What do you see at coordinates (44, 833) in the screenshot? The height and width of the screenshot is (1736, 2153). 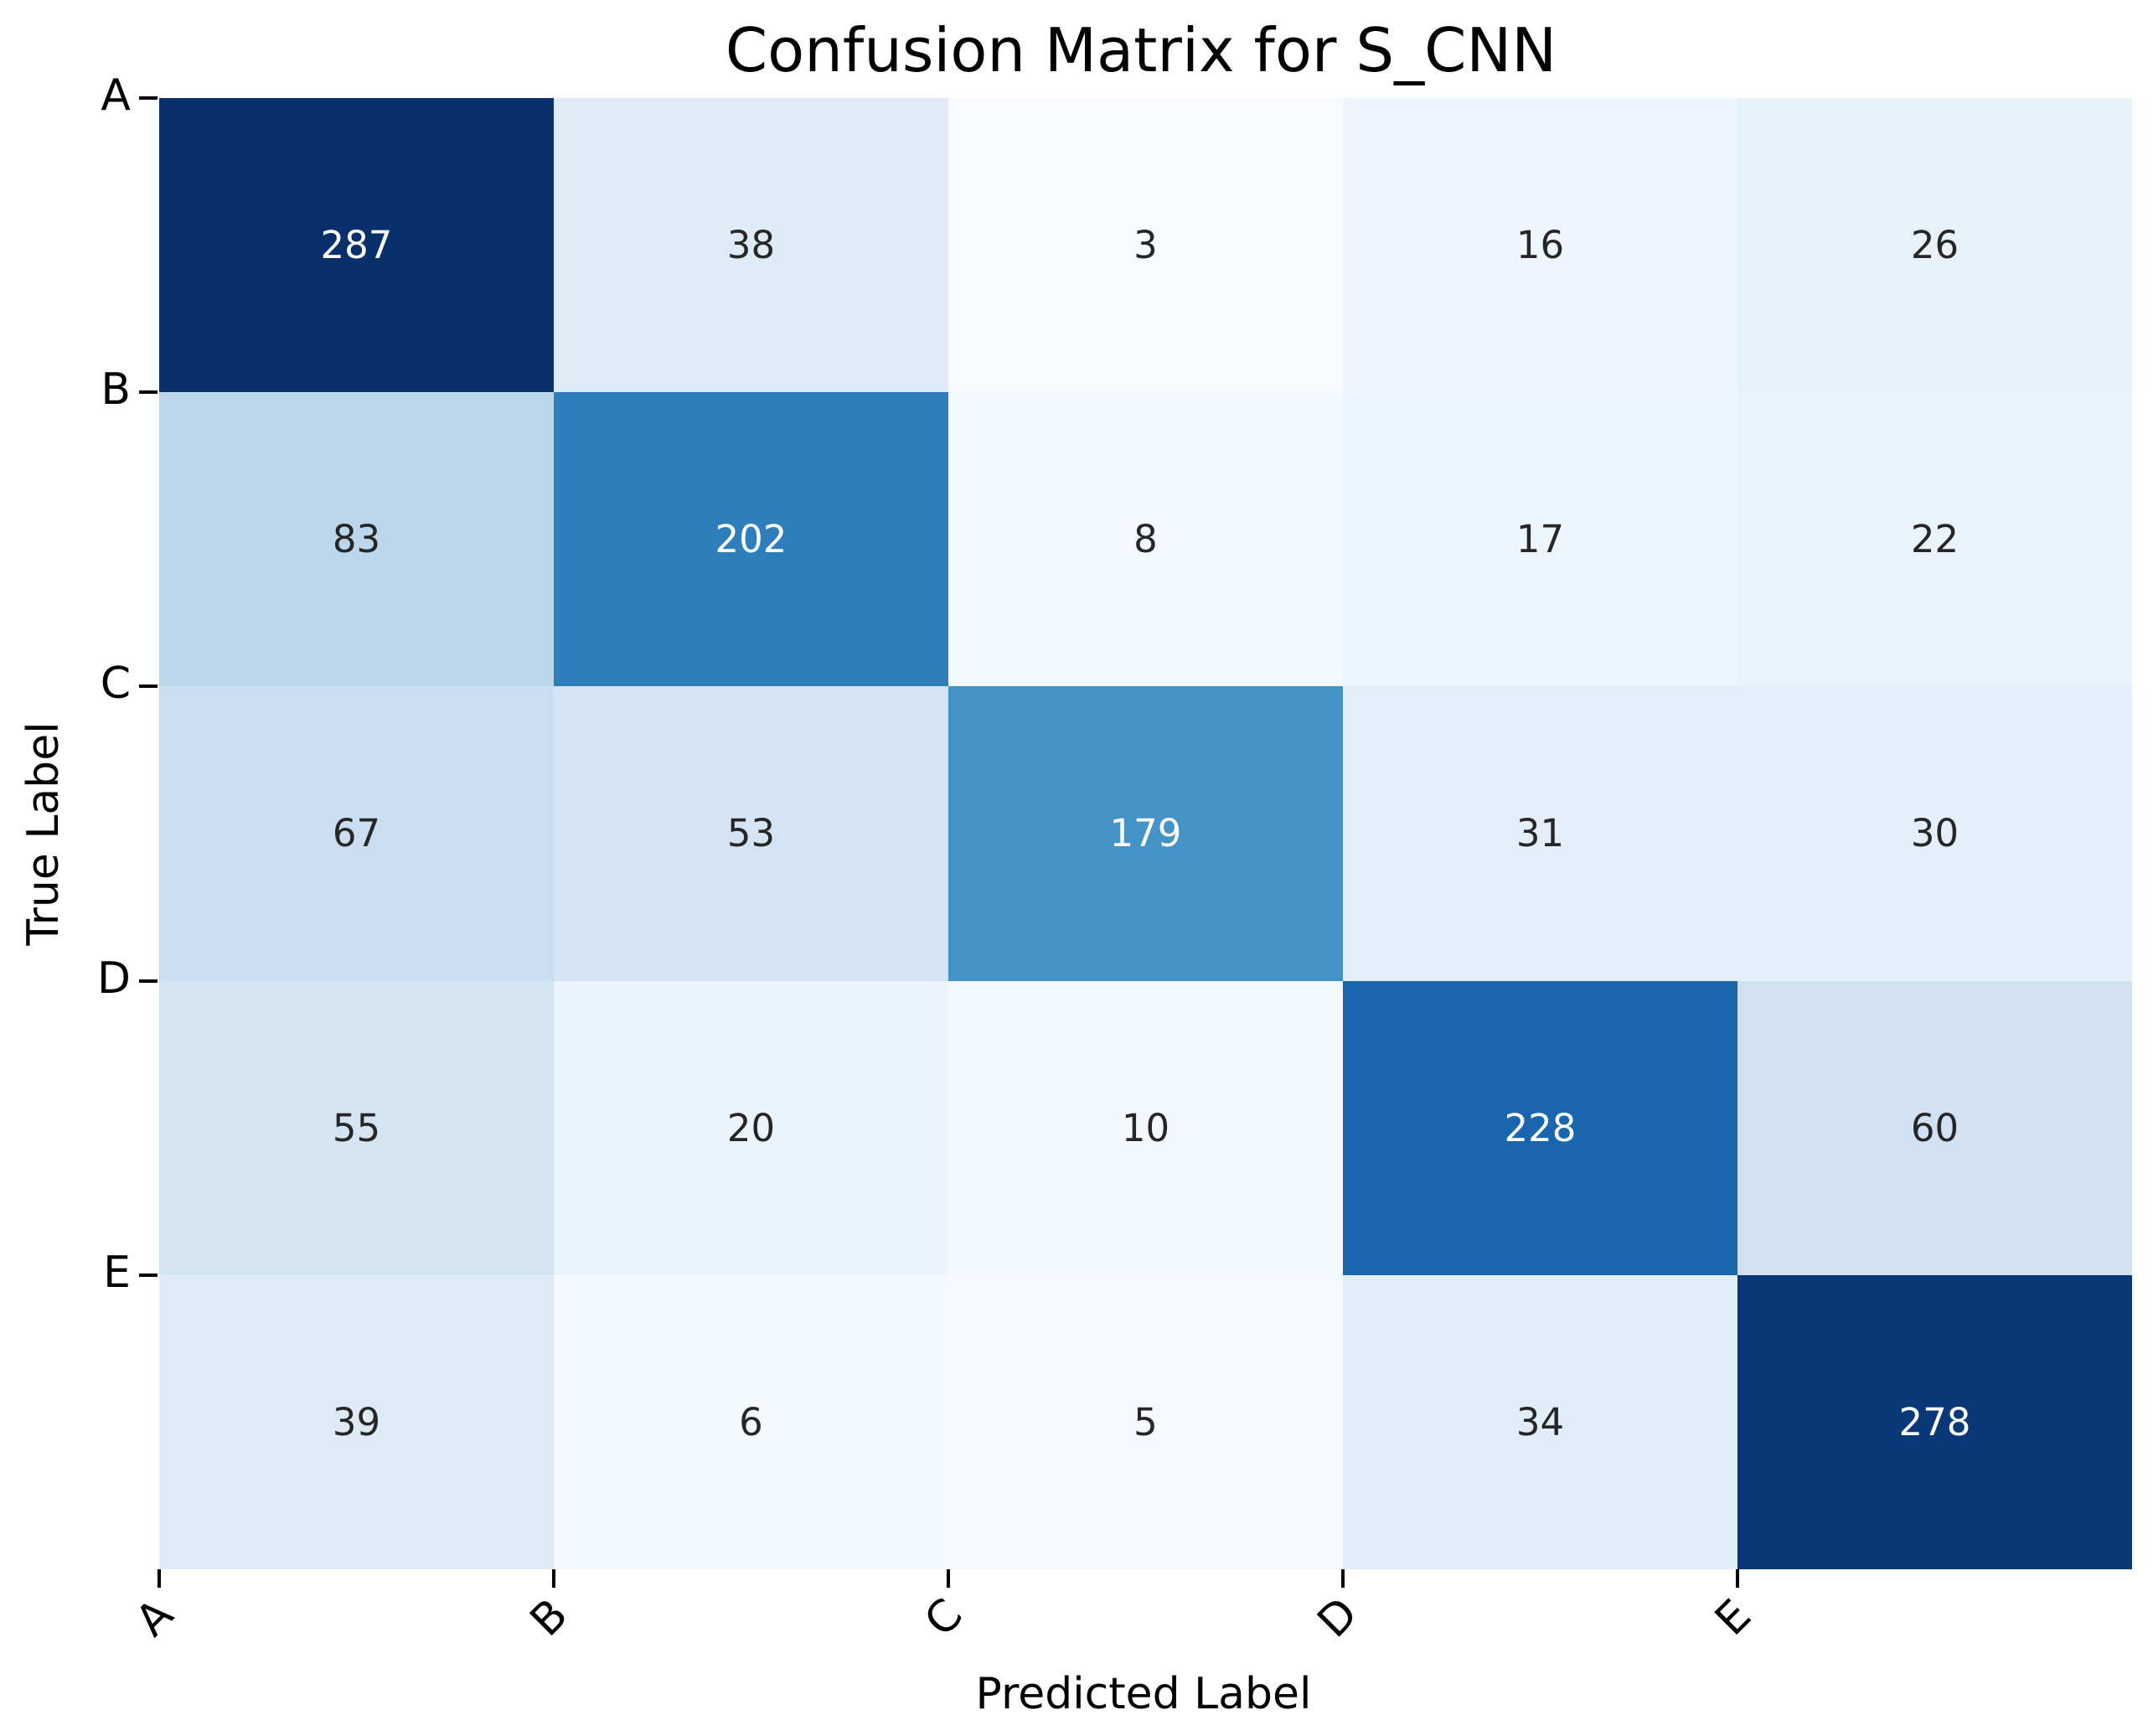 I see `y-axis-label: True Label` at bounding box center [44, 833].